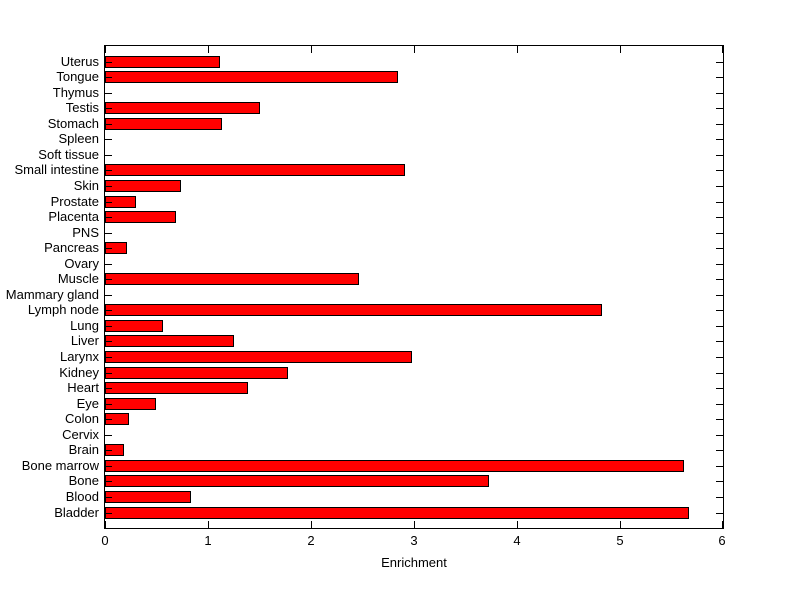 Image resolution: width=800 pixels, height=599 pixels. What do you see at coordinates (56, 170) in the screenshot?
I see `y-tick-label: Small intestine` at bounding box center [56, 170].